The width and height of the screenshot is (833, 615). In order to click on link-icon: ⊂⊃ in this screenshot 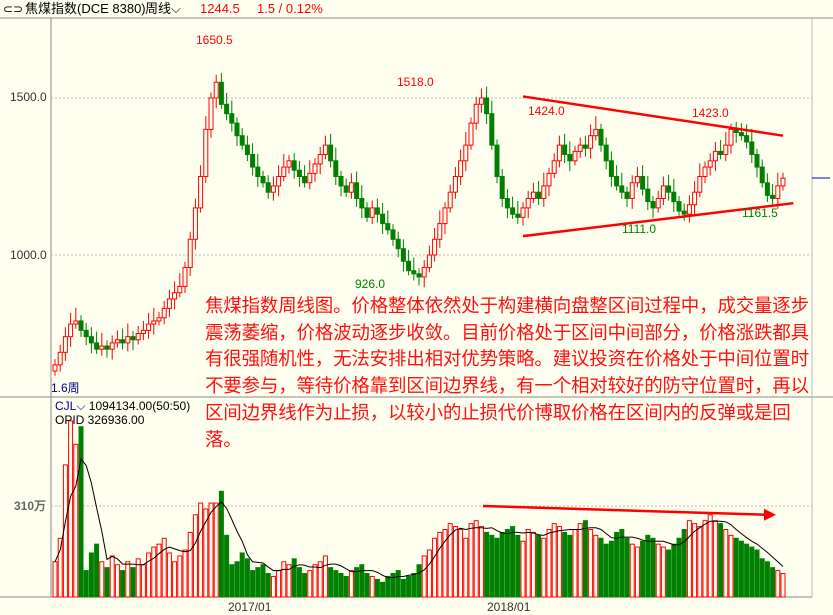, I will do `click(13, 9)`.